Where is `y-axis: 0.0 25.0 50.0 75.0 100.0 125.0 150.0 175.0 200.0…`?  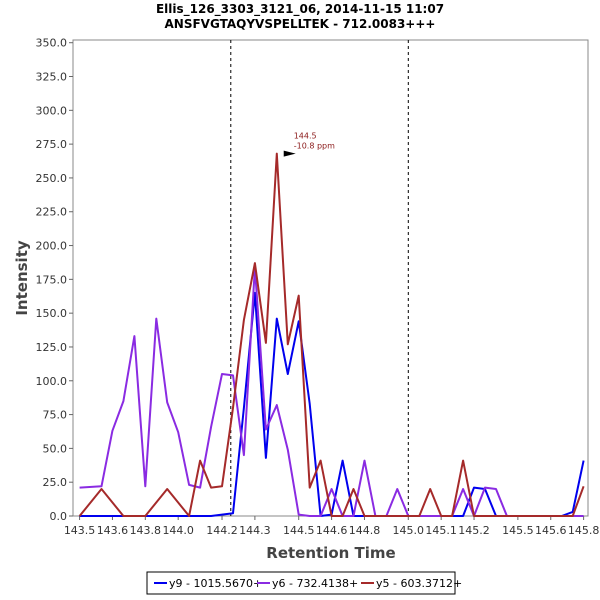 y-axis: 0.0 25.0 50.0 75.0 100.0 125.0 150.0 175.0 200.0… is located at coordinates (54, 280).